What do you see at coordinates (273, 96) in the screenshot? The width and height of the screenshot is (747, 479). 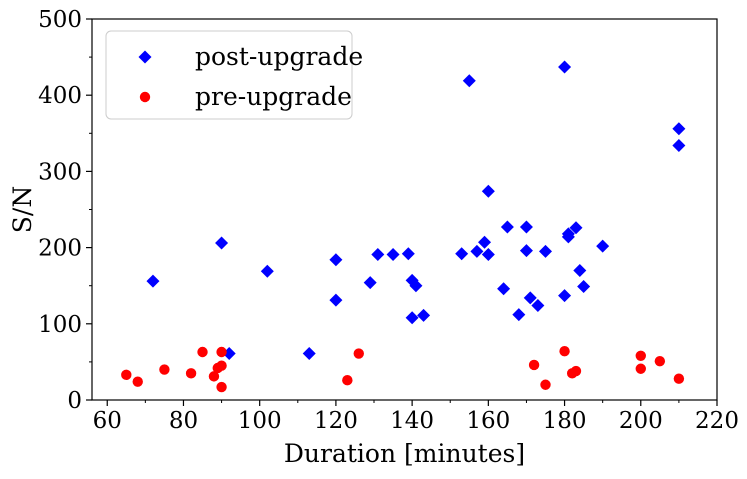 I see `legend-label: pre-upgrade` at bounding box center [273, 96].